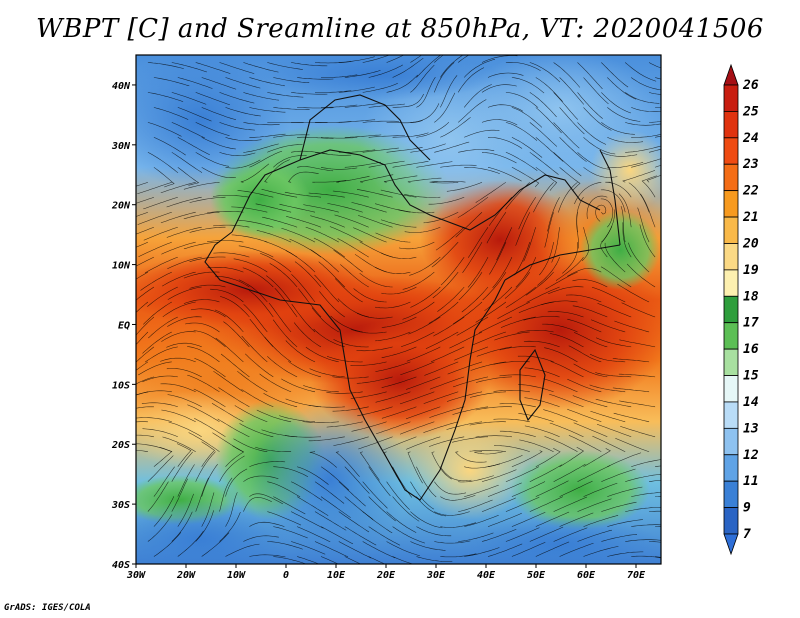 The height and width of the screenshot is (618, 800). What do you see at coordinates (750, 243) in the screenshot?
I see `colorbar-label: 20` at bounding box center [750, 243].